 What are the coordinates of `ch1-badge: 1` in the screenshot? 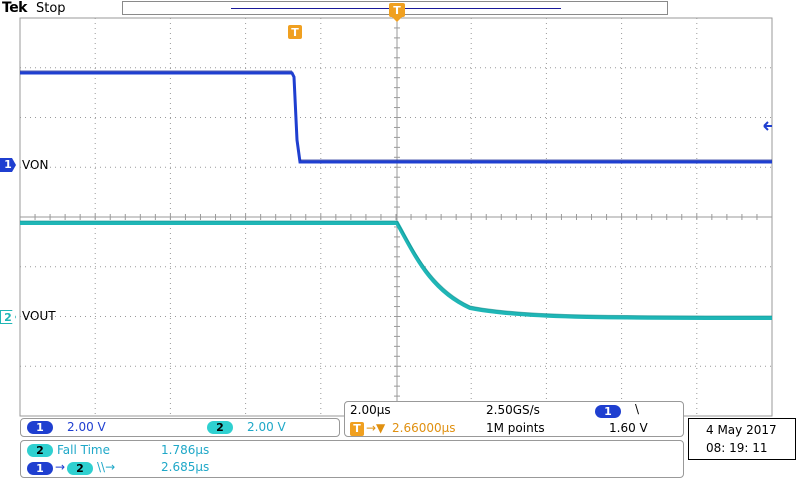 It's located at (40, 427).